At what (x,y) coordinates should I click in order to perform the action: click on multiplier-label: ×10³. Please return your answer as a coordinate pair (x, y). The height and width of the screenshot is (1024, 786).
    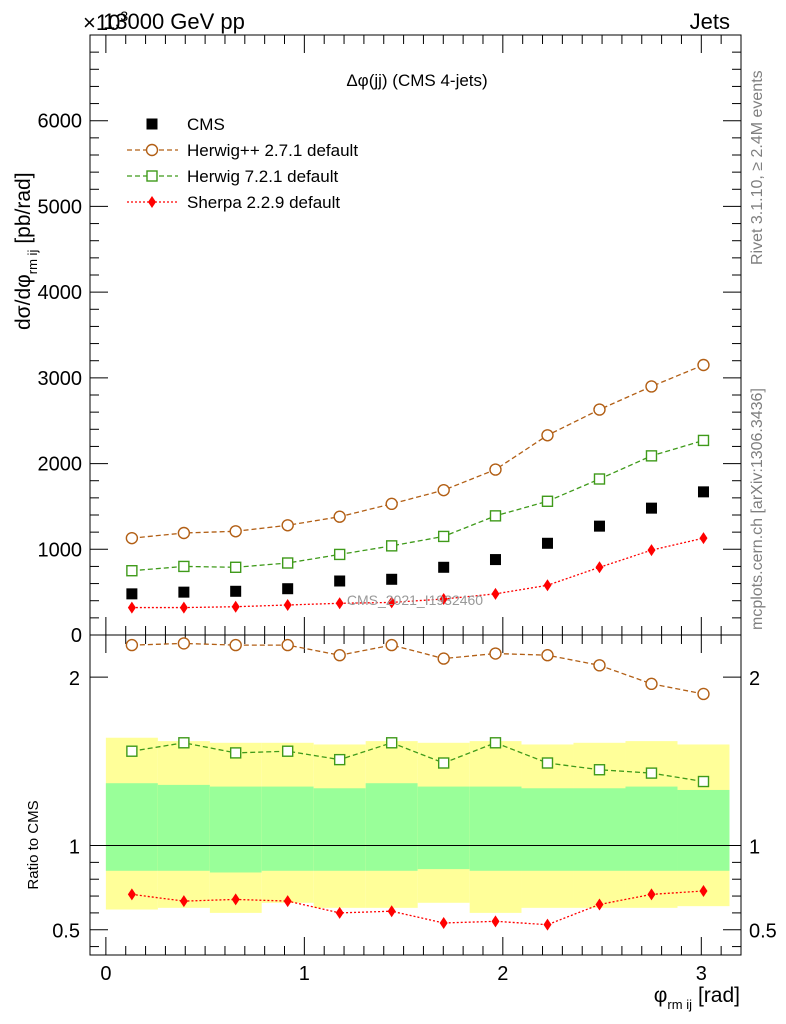
    Looking at the image, I should click on (105, 21).